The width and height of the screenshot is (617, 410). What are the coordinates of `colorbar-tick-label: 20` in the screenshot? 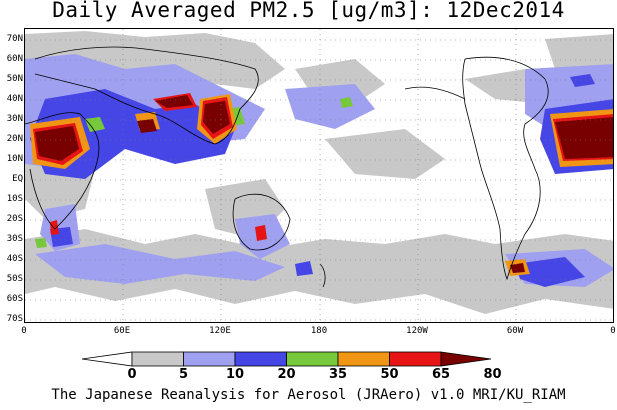 It's located at (286, 374).